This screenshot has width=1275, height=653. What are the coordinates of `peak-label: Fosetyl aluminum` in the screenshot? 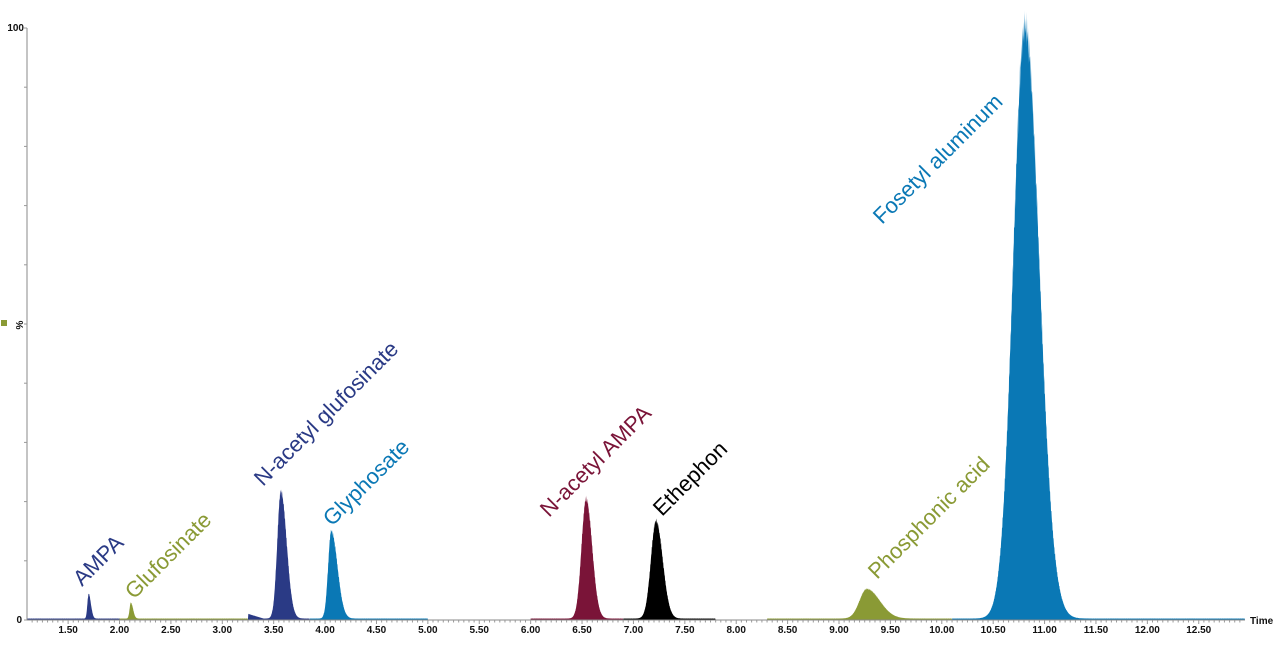 It's located at (938, 159).